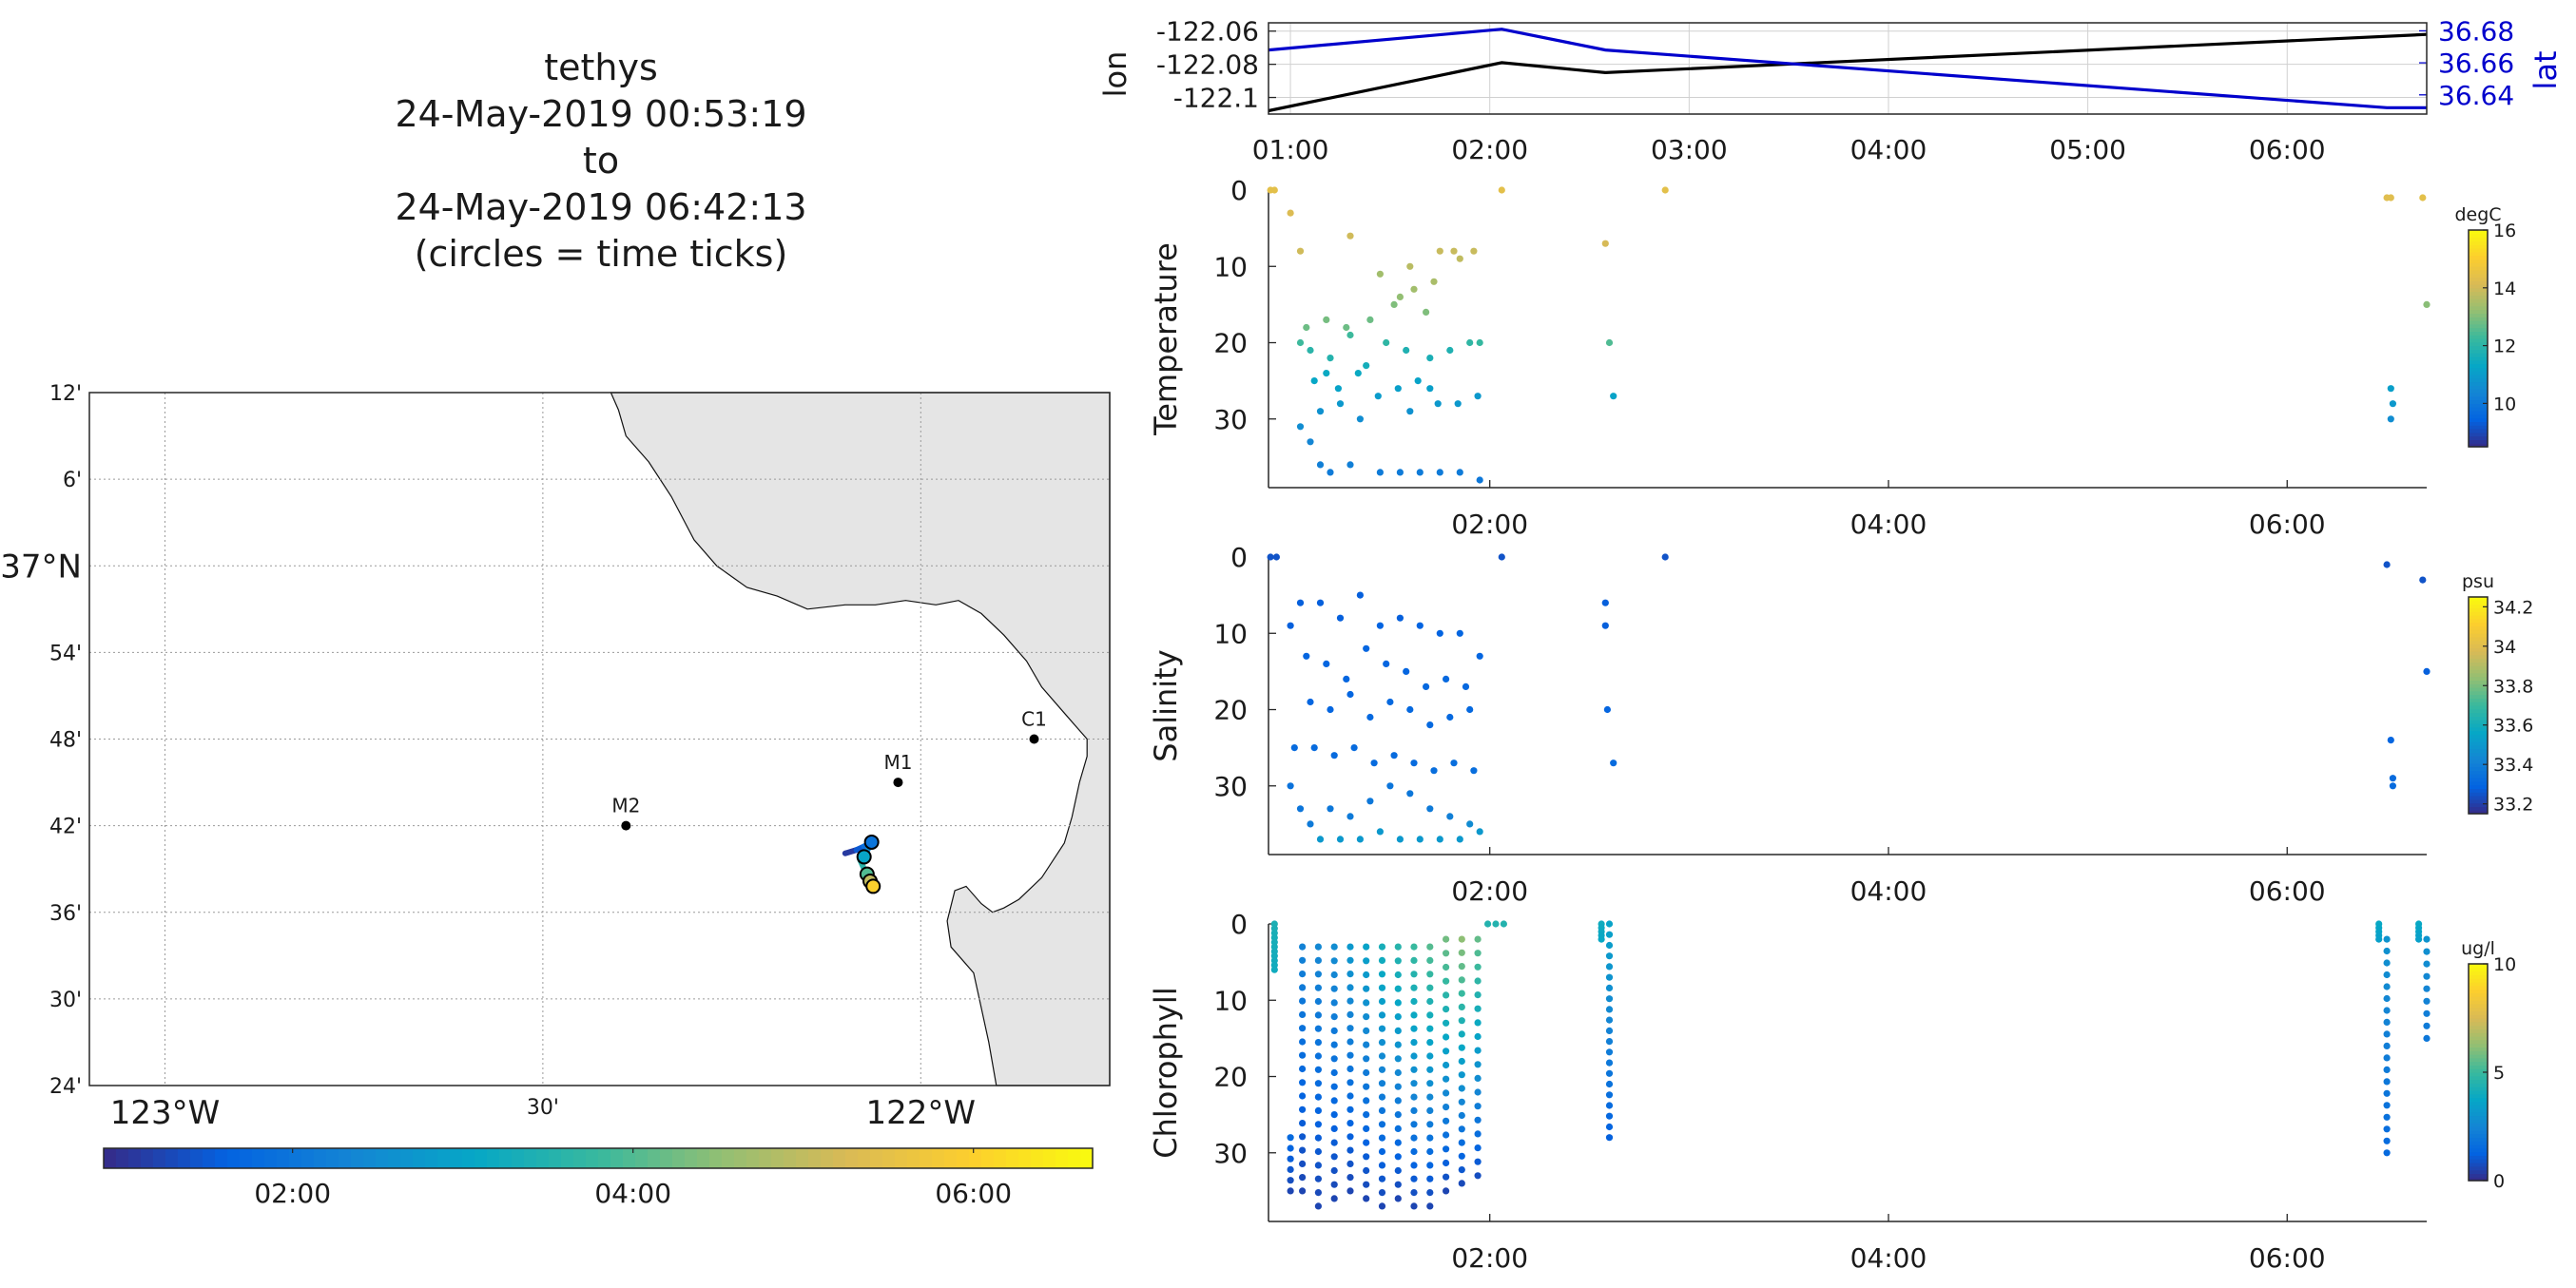 The width and height of the screenshot is (2576, 1288). Describe the element at coordinates (65, 1000) in the screenshot. I see `map-lat-tick-label: 30'` at that location.